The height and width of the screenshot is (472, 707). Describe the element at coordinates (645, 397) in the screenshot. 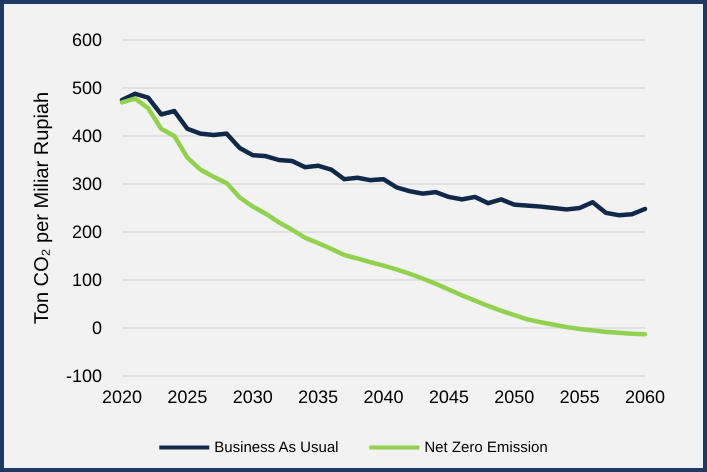

I see `x-tick-label: 2060` at that location.